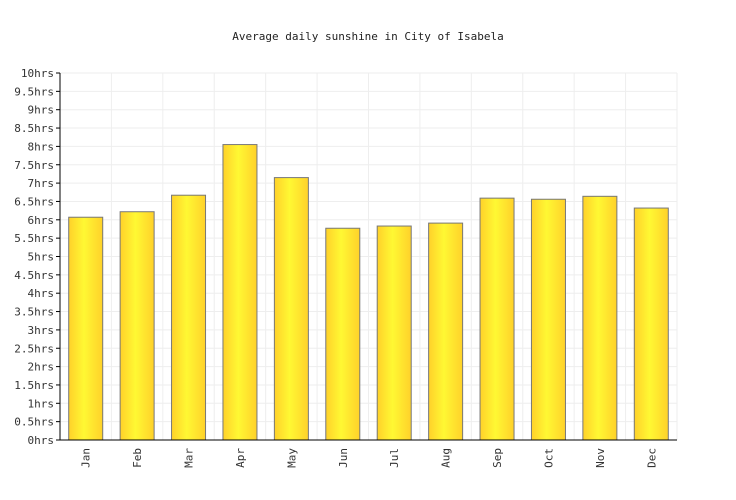 Image resolution: width=736 pixels, height=500 pixels. Describe the element at coordinates (291, 458) in the screenshot. I see `x-tick-label: May` at that location.